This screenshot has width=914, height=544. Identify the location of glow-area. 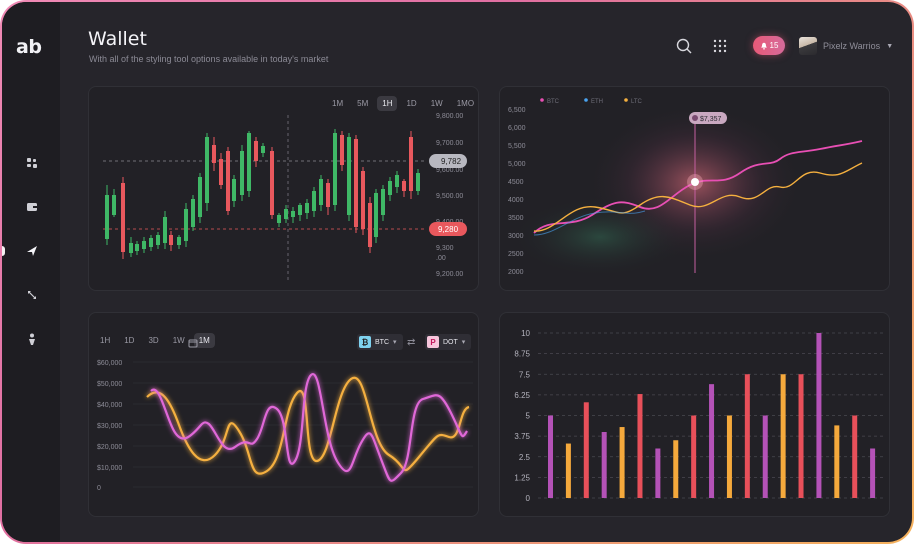
(600, 237).